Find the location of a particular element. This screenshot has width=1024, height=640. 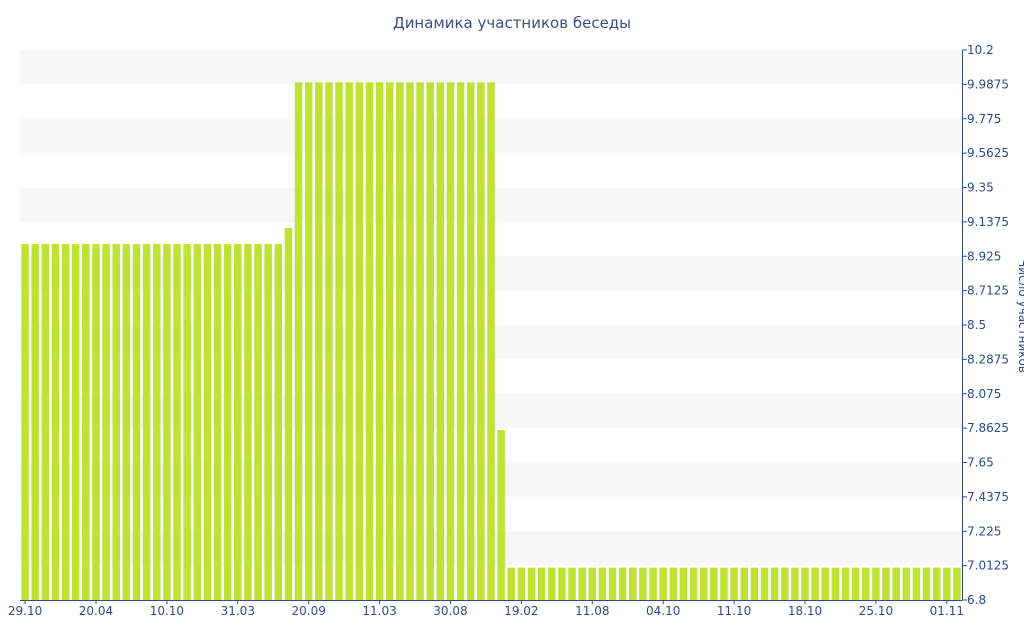

x-tick-label: 29.10 is located at coordinates (25, 611).